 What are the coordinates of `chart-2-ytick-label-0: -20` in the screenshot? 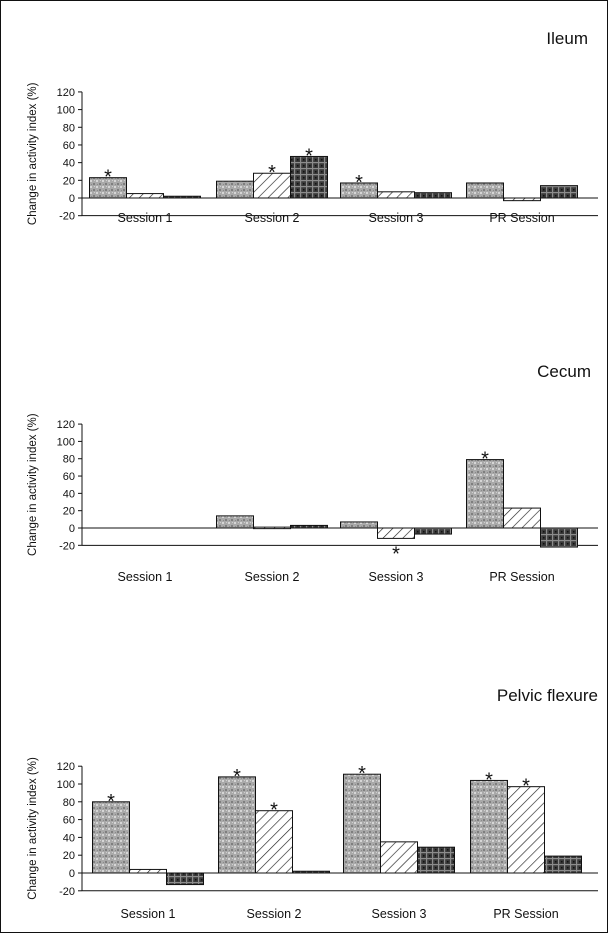 It's located at (67, 546).